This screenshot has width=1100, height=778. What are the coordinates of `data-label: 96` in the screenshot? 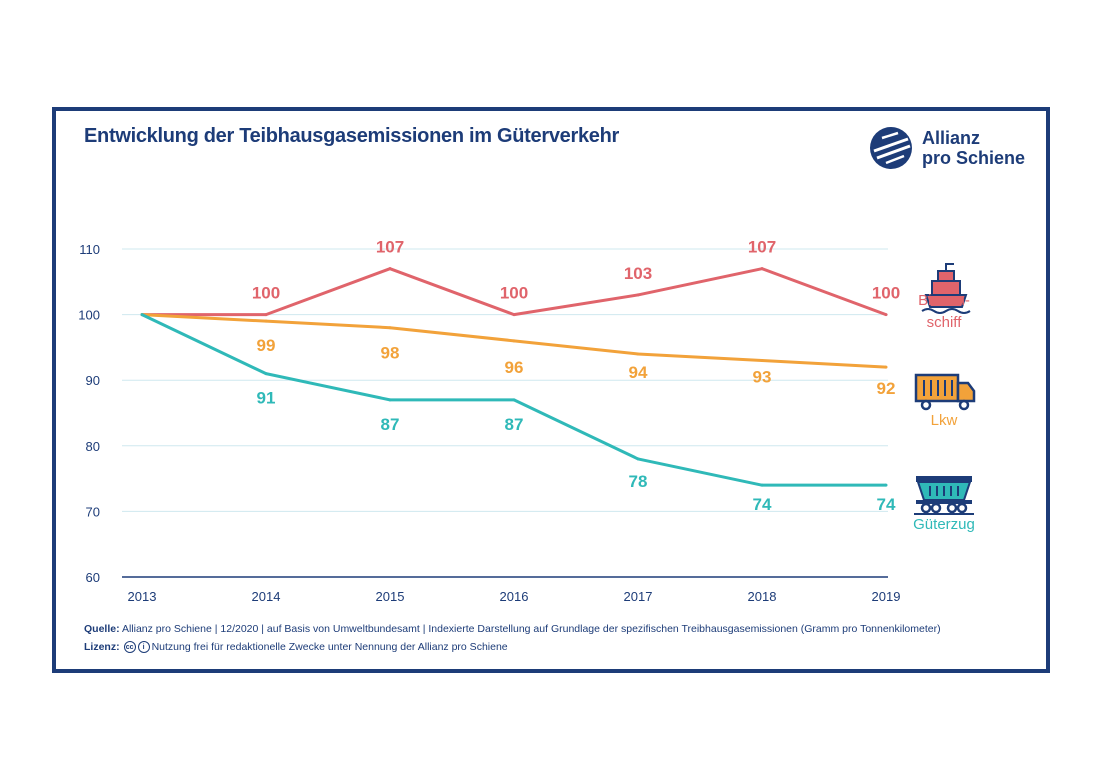 It's located at (514, 367).